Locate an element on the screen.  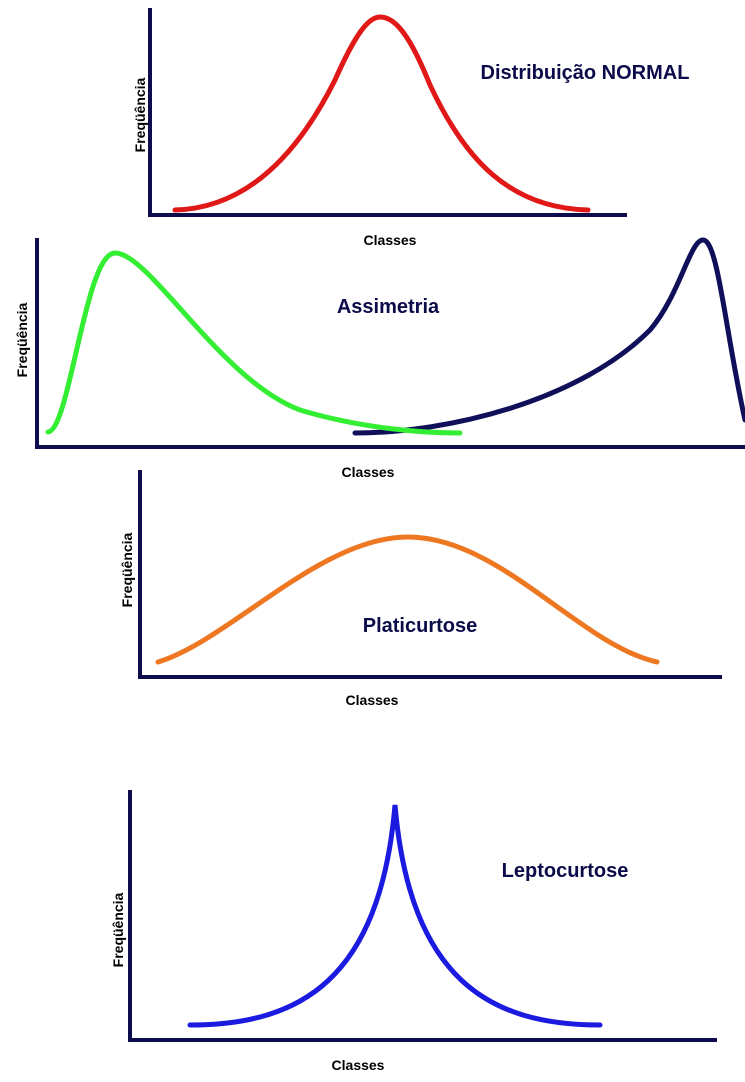
leptokurtic-curve is located at coordinates (395, 916).